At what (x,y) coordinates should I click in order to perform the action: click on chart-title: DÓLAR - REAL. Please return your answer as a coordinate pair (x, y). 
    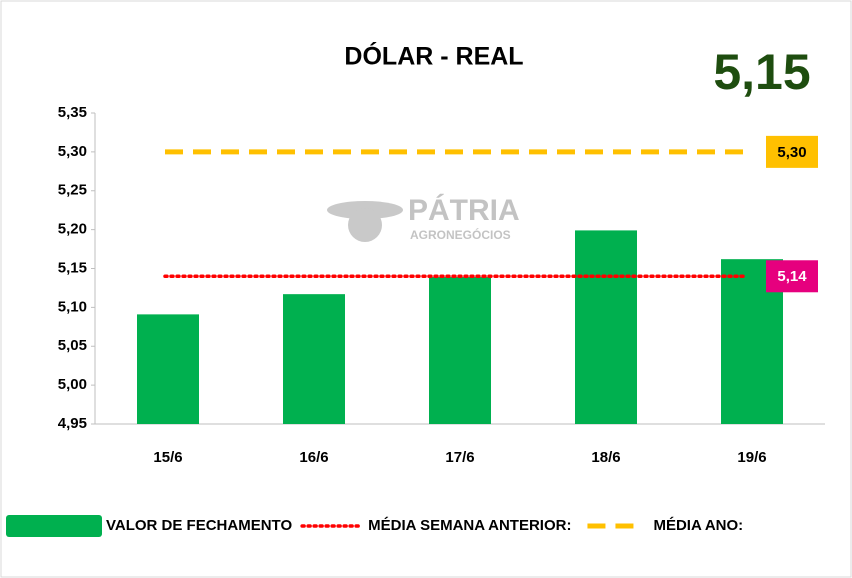
    Looking at the image, I should click on (433, 56).